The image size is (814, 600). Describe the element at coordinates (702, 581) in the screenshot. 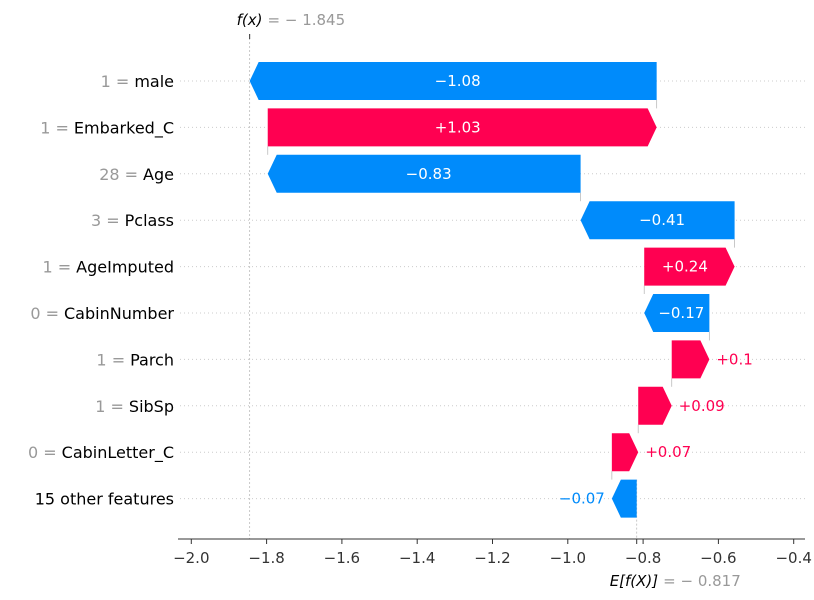

I see `ex-value: = − 0.817` at that location.